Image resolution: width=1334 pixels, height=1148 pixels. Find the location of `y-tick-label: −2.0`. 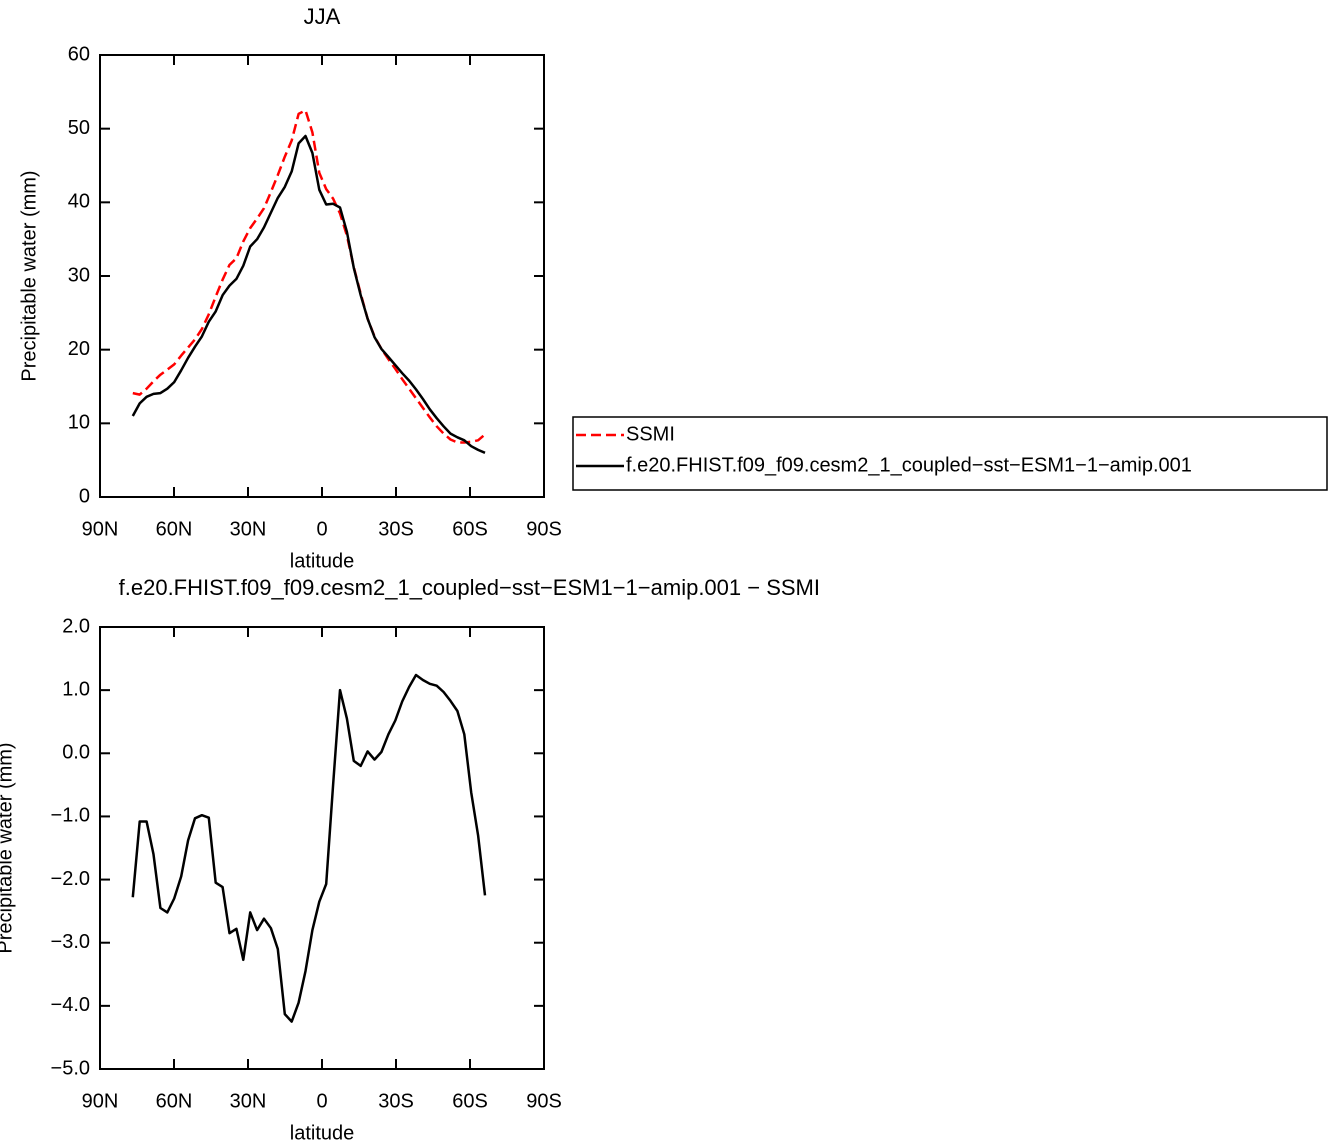

y-tick-label: −2.0 is located at coordinates (70, 879).